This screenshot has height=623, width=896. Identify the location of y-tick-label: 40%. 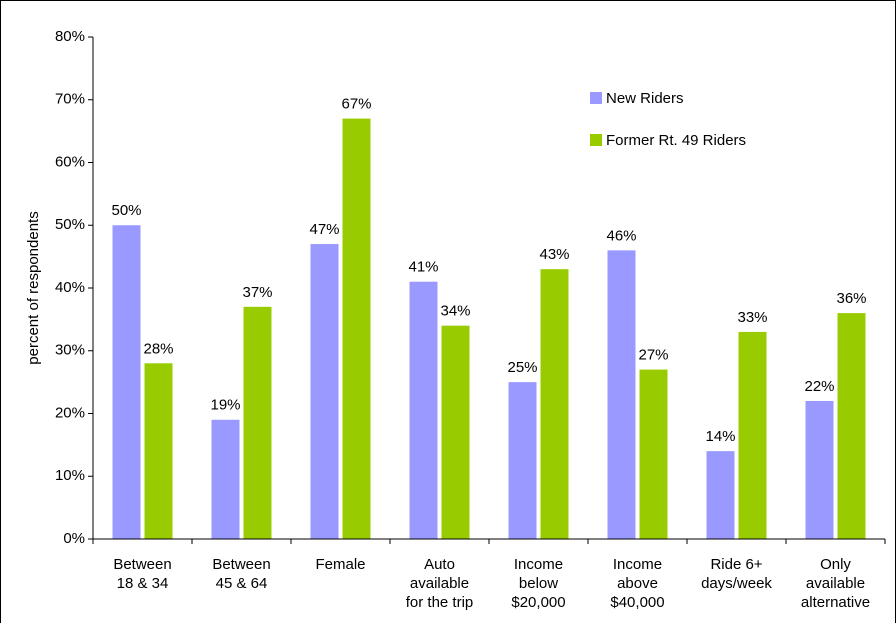
(70, 287).